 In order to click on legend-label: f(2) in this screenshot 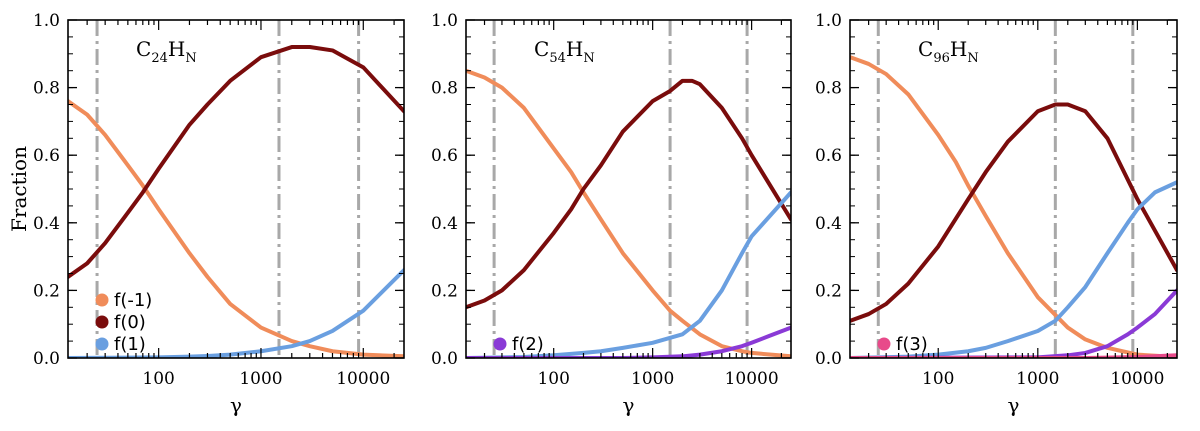, I will do `click(528, 344)`.